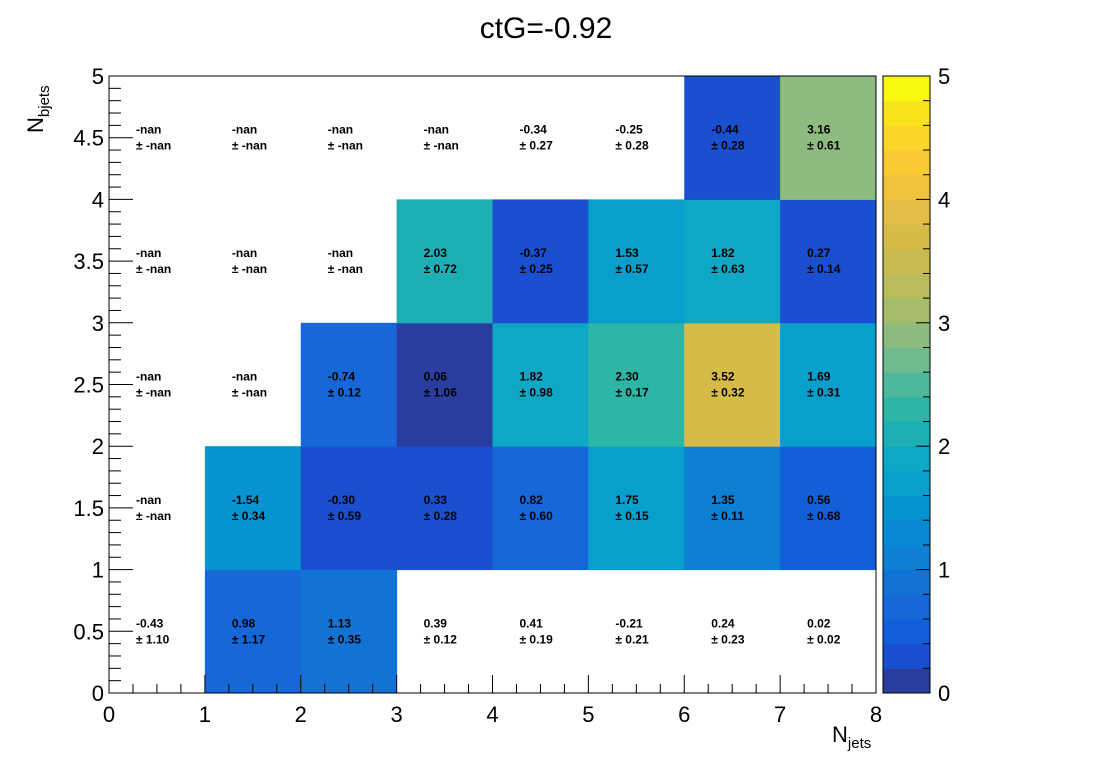 The width and height of the screenshot is (1096, 772). Describe the element at coordinates (819, 623) in the screenshot. I see `bin-value-label: 0.02` at that location.